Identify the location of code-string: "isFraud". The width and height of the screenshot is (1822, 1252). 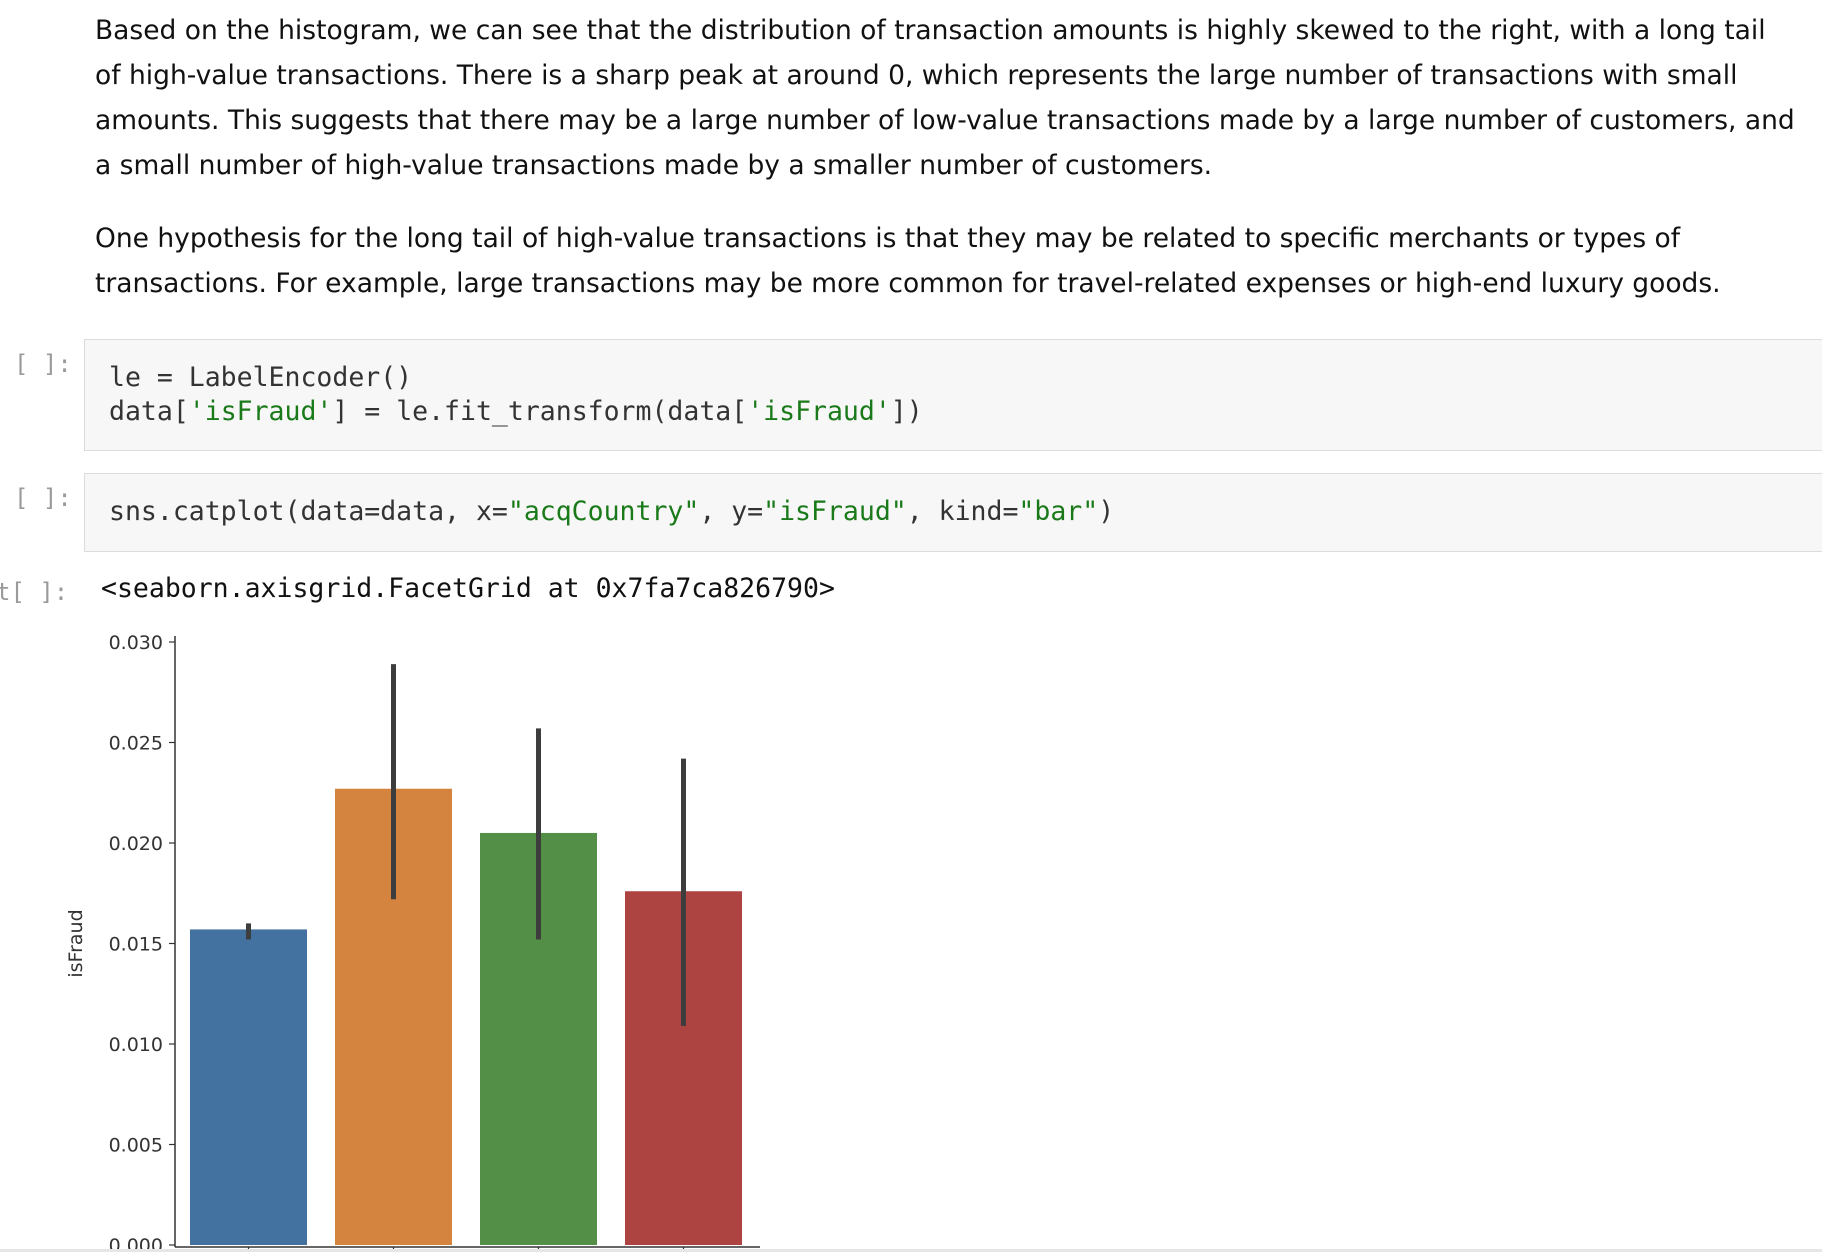
(835, 511).